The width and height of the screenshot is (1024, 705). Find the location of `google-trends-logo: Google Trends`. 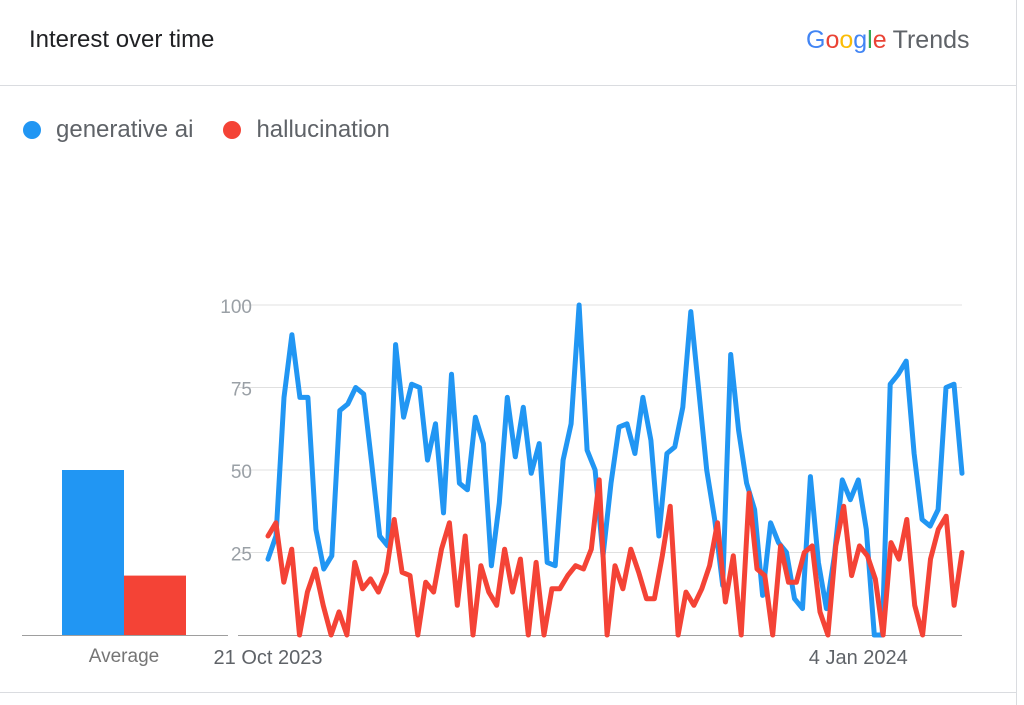

google-trends-logo: Google Trends is located at coordinates (888, 40).